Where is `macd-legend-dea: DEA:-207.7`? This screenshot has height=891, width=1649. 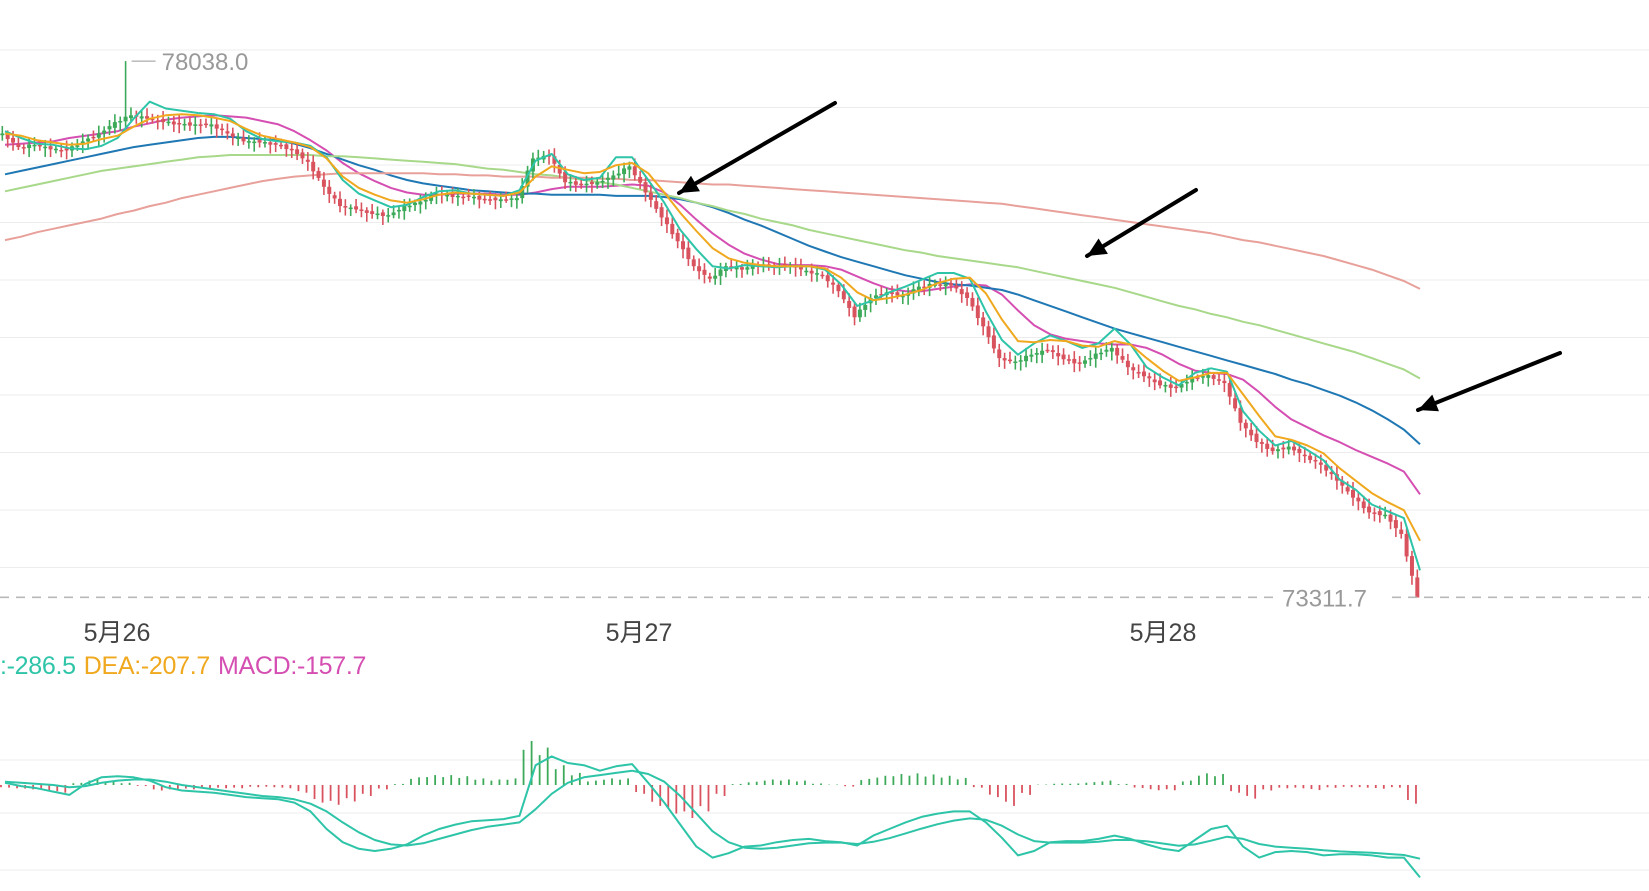 macd-legend-dea: DEA:-207.7 is located at coordinates (147, 666).